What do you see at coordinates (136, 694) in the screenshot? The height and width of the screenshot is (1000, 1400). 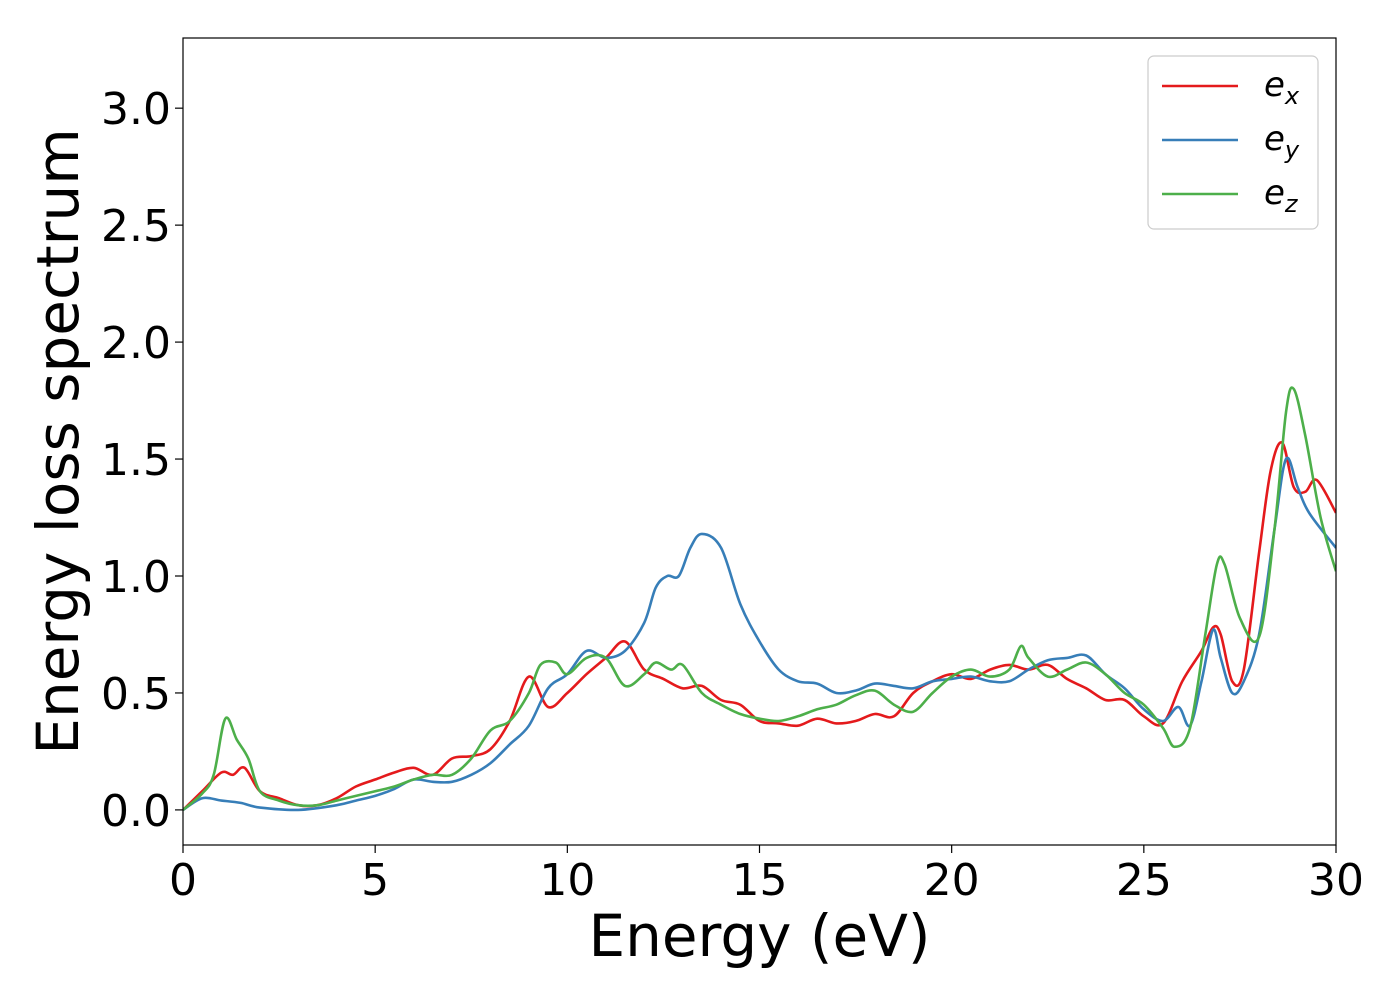 I see `y-tick-label: 0.5` at bounding box center [136, 694].